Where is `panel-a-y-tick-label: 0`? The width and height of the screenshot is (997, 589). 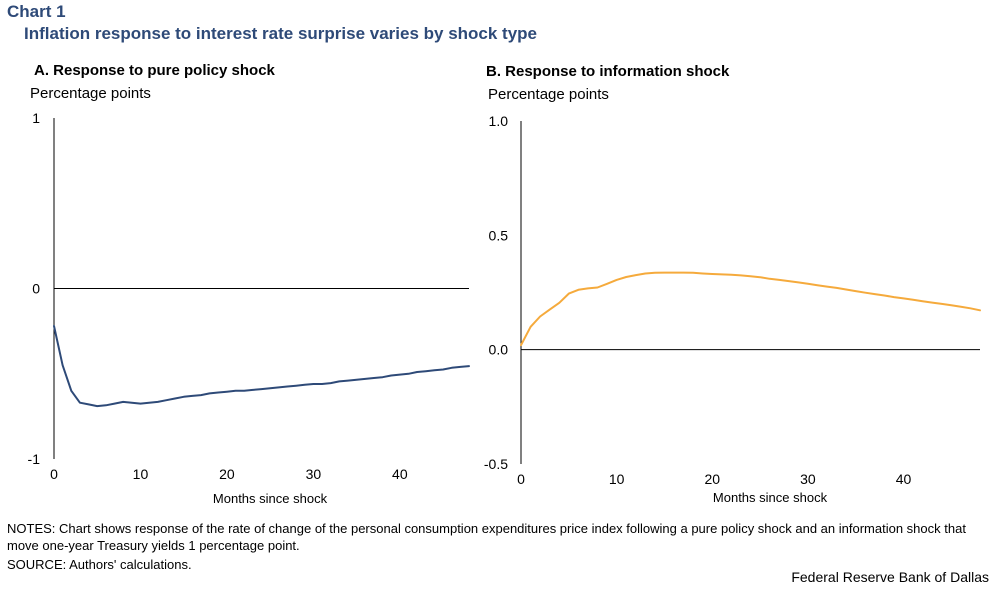
panel-a-y-tick-label: 0 is located at coordinates (36, 289).